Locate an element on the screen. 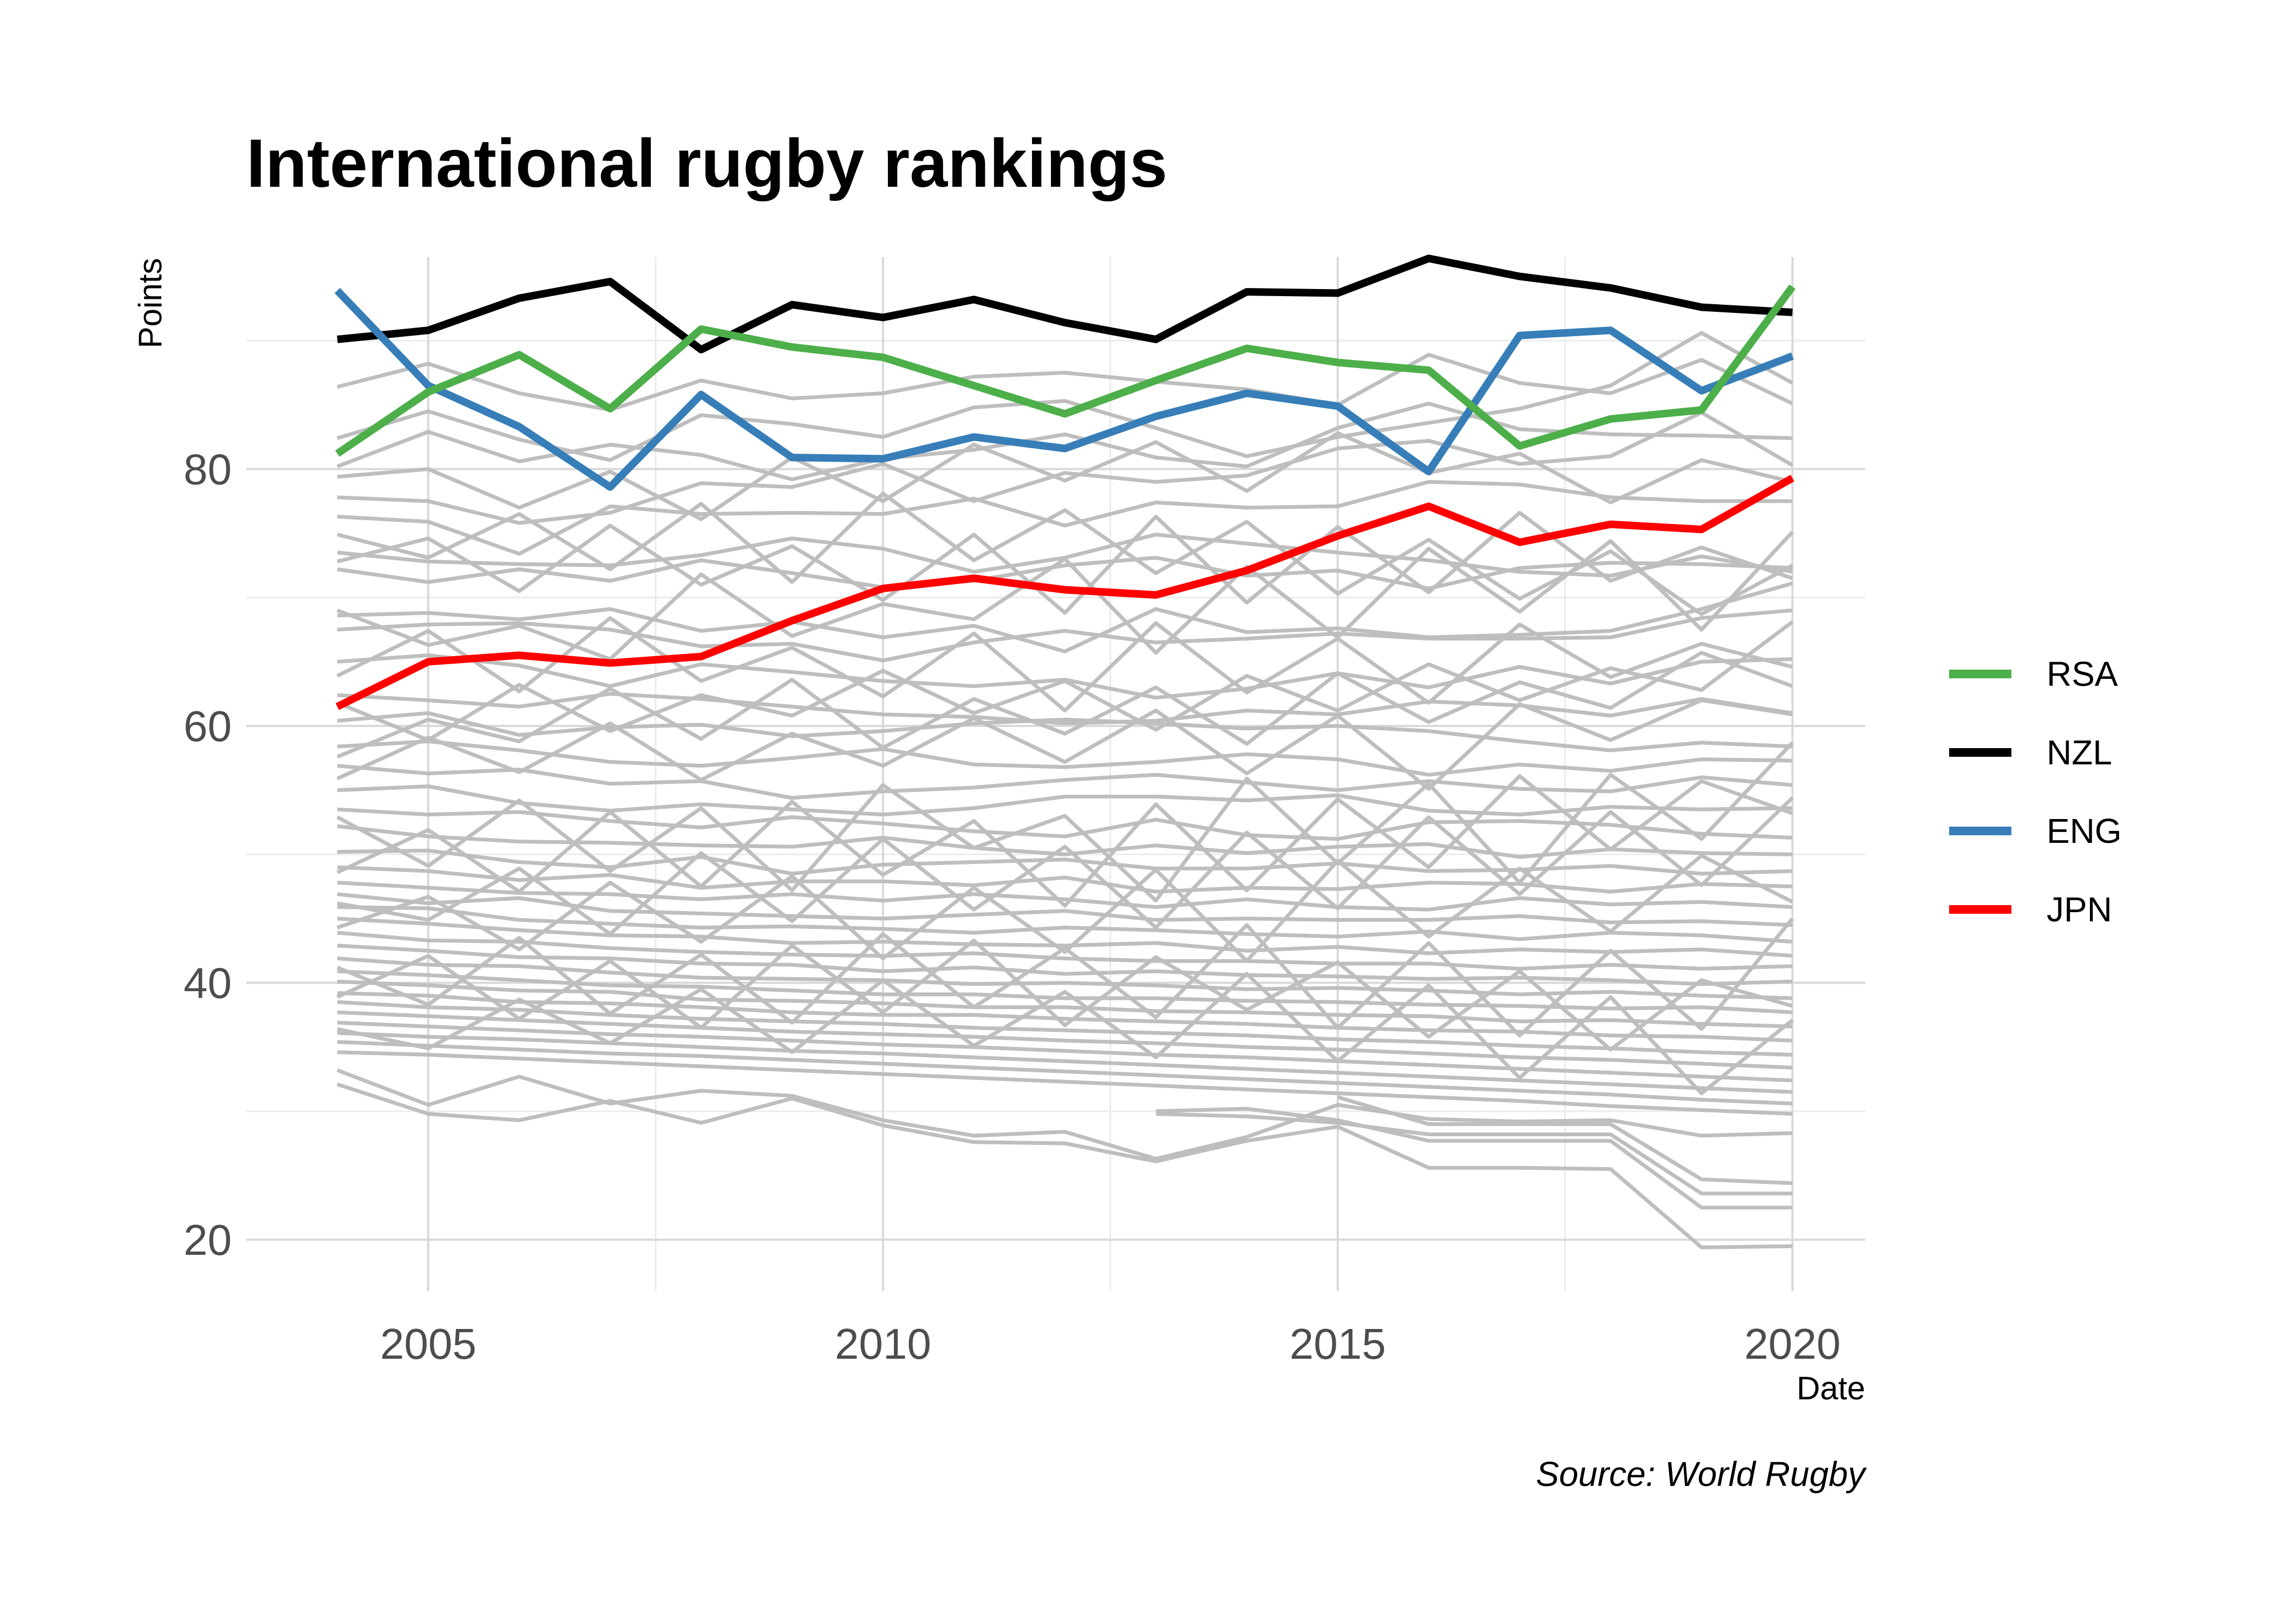 This screenshot has height=1624, width=2274. y-tick-label: 60 is located at coordinates (208, 726).